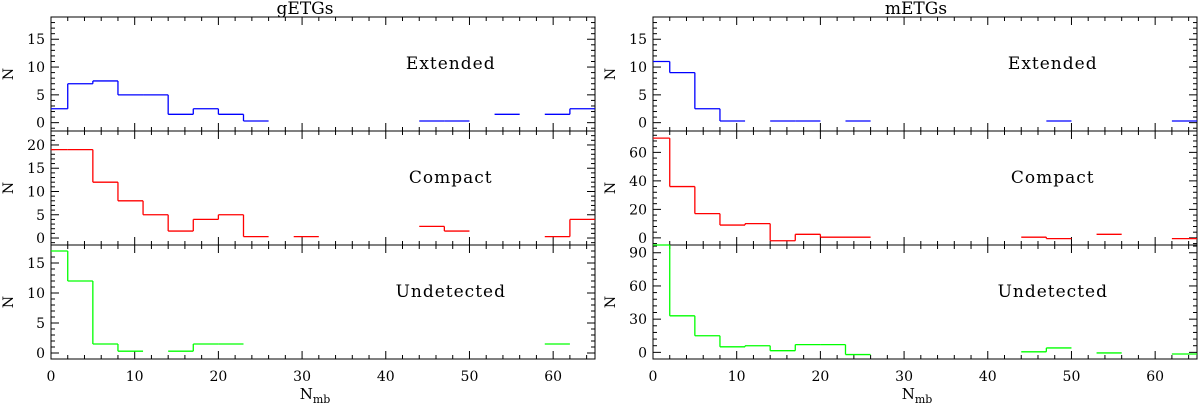 This screenshot has height=406, width=1200. What do you see at coordinates (638, 182) in the screenshot?
I see `y-tick-label: 40` at bounding box center [638, 182].